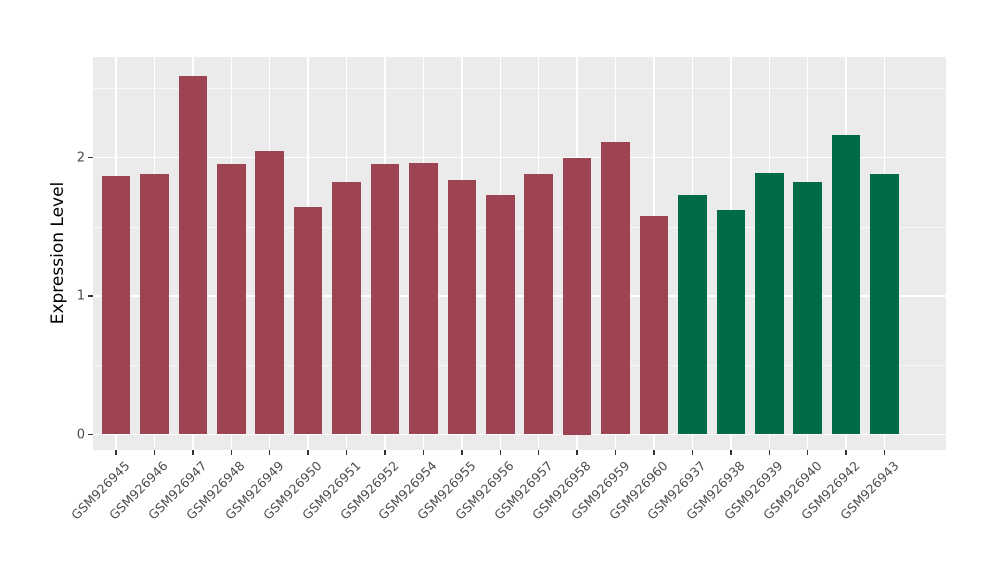  I want to click on y-tick-label: 0, so click(80, 434).